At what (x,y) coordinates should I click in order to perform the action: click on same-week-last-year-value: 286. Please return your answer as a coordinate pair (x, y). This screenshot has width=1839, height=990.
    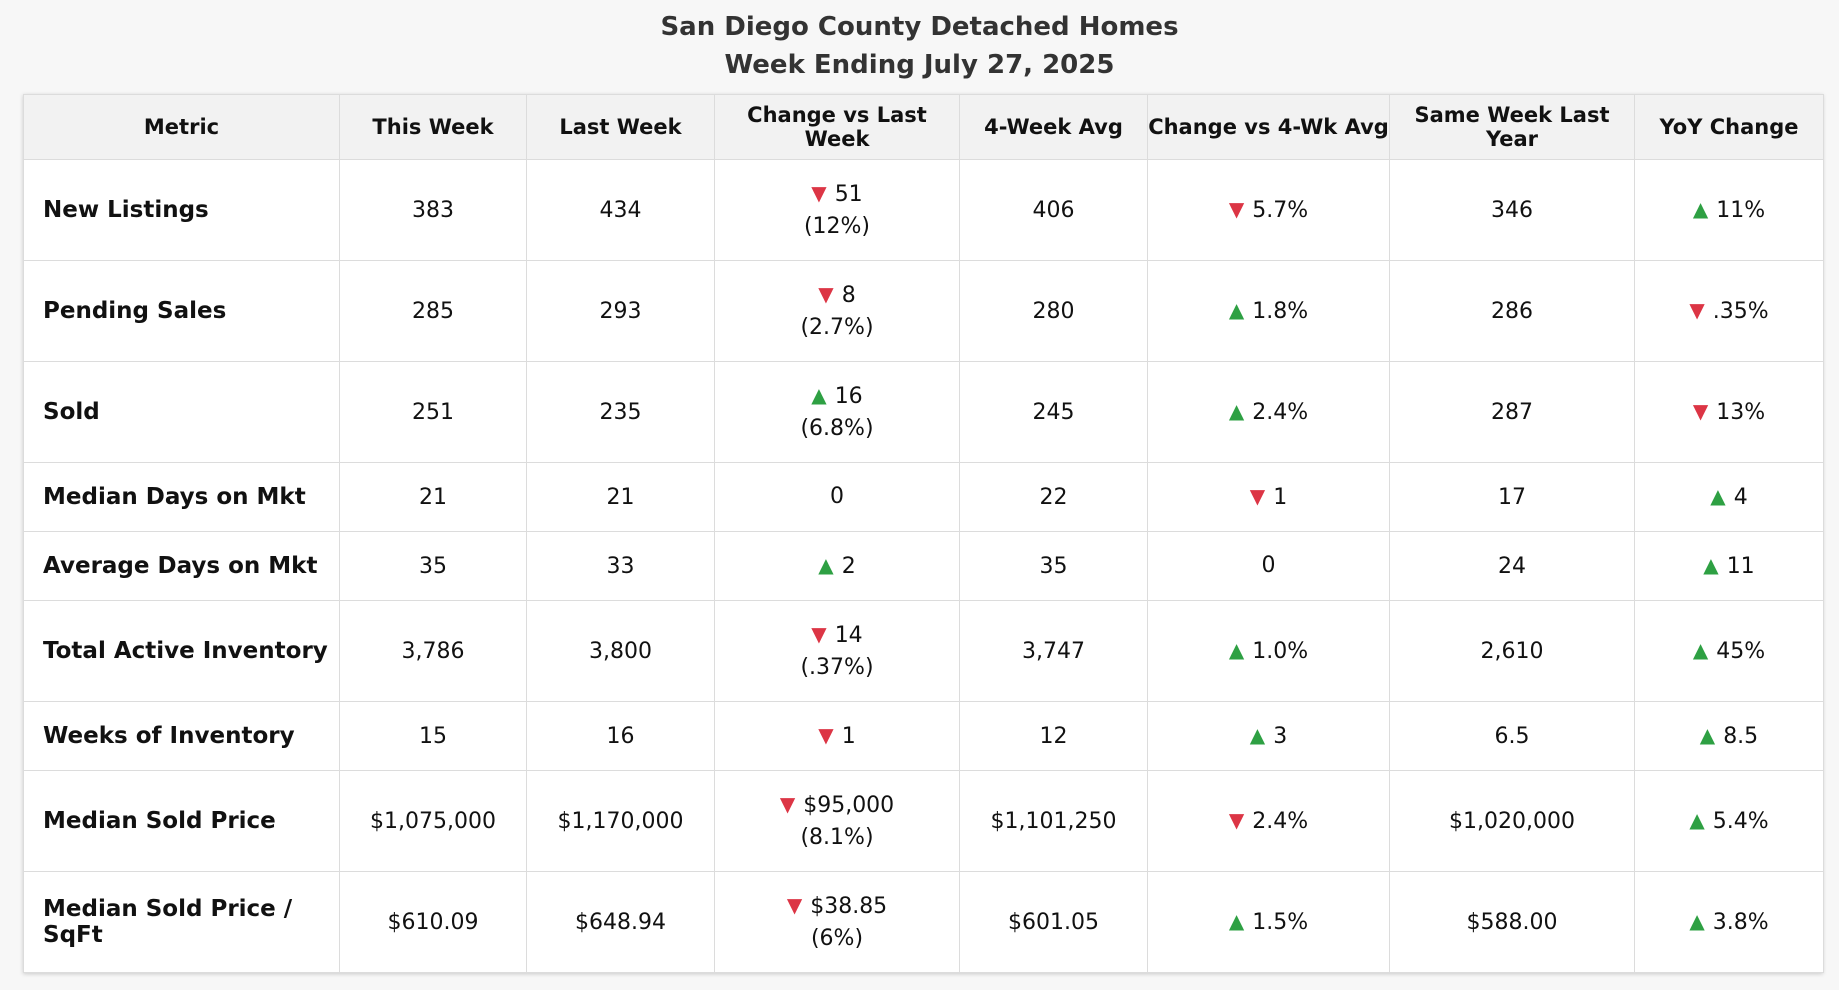
    Looking at the image, I should click on (1512, 311).